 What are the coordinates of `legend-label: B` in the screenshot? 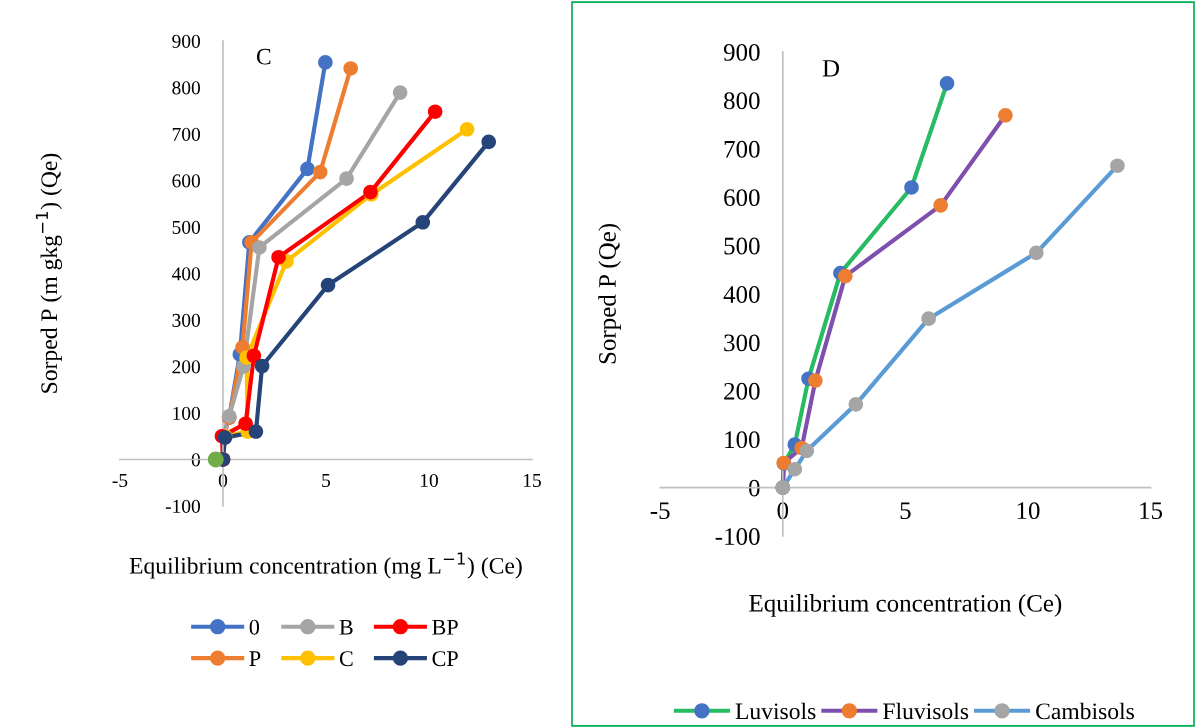 It's located at (346, 627).